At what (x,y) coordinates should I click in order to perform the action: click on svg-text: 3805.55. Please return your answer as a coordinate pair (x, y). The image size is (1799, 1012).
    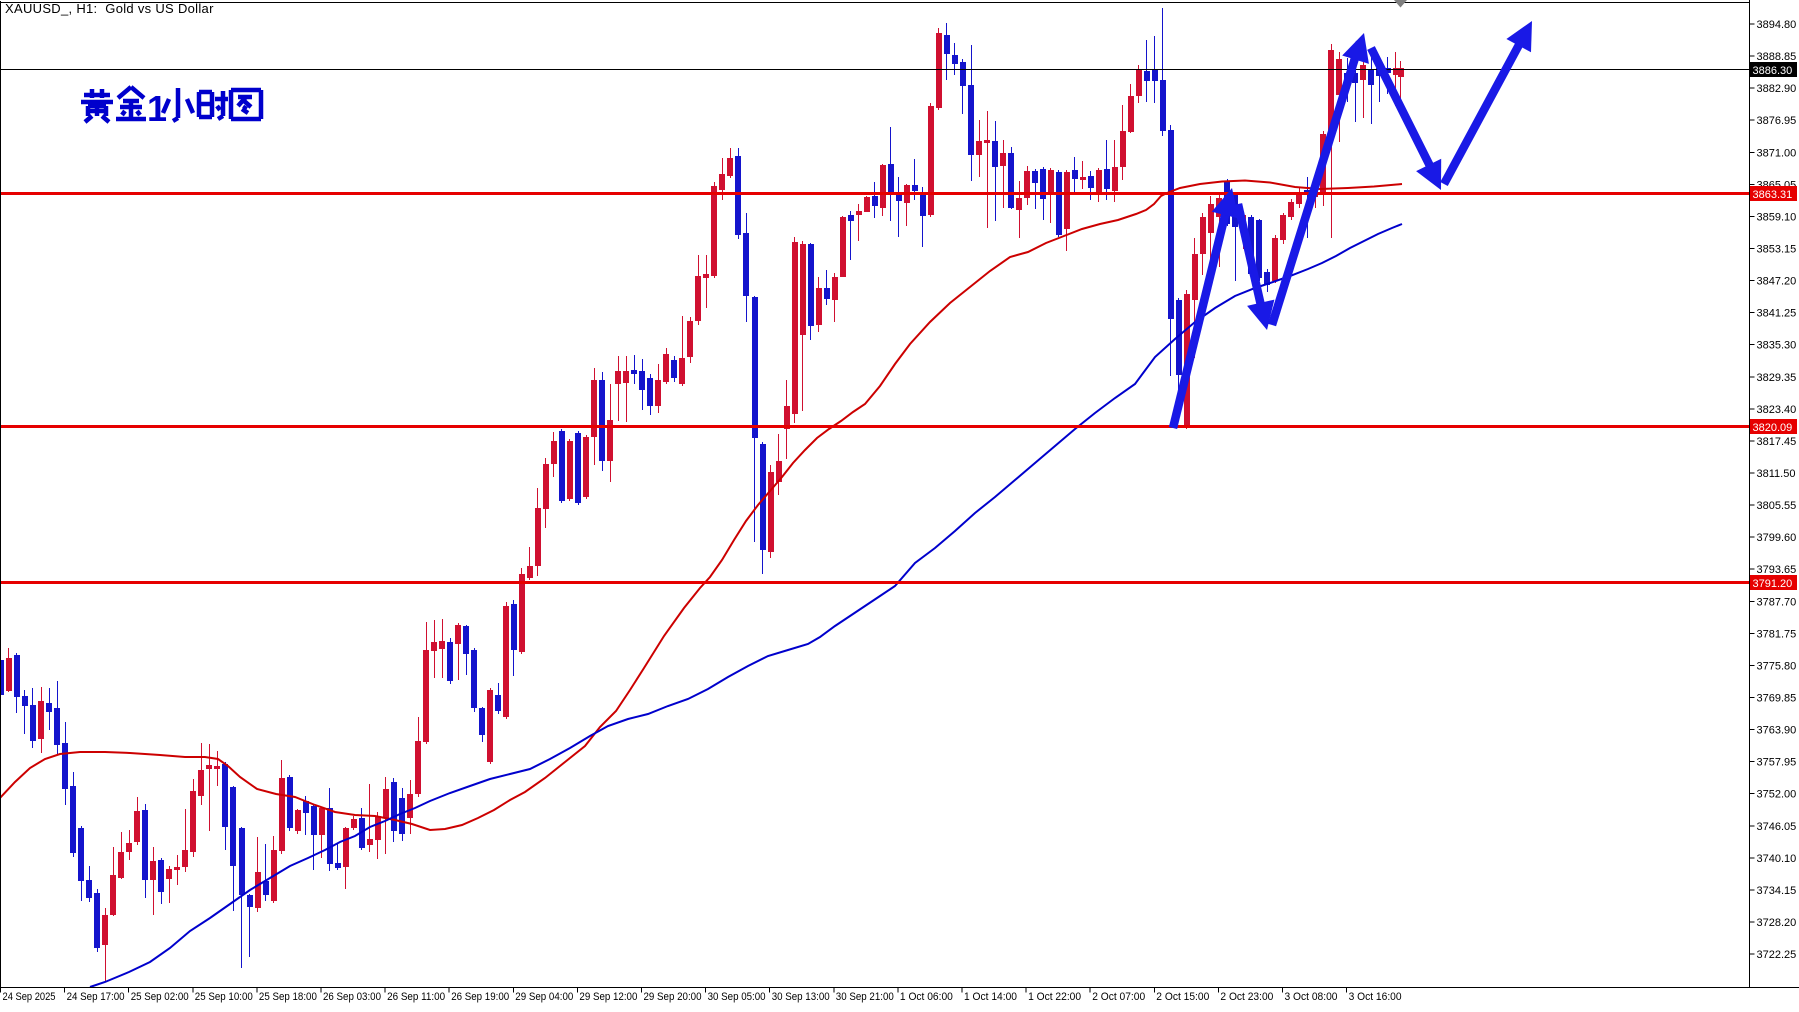
    Looking at the image, I should click on (1777, 506).